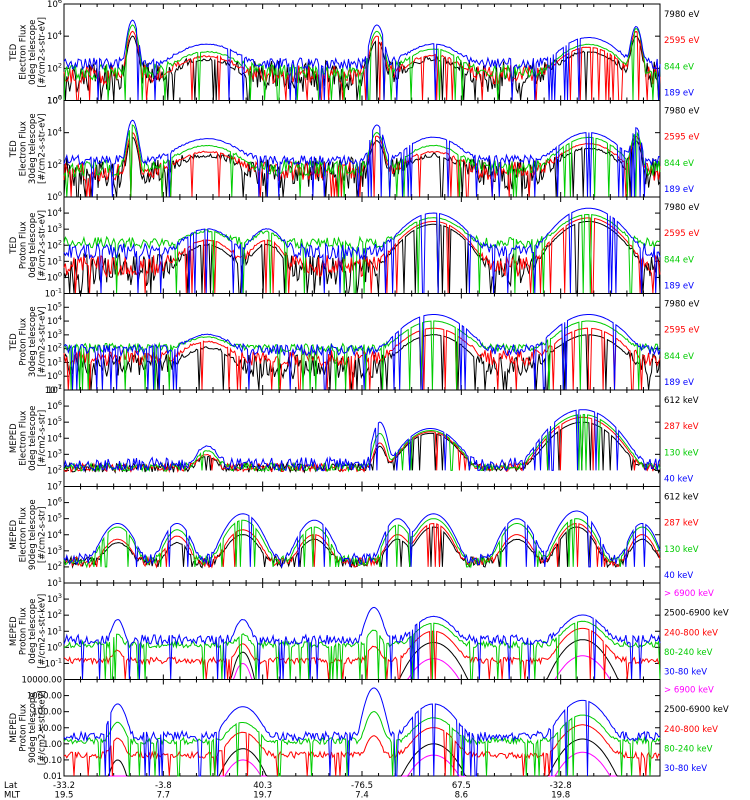 The image size is (750, 800). What do you see at coordinates (681, 498) in the screenshot?
I see `legend-label: 612 keV` at bounding box center [681, 498].